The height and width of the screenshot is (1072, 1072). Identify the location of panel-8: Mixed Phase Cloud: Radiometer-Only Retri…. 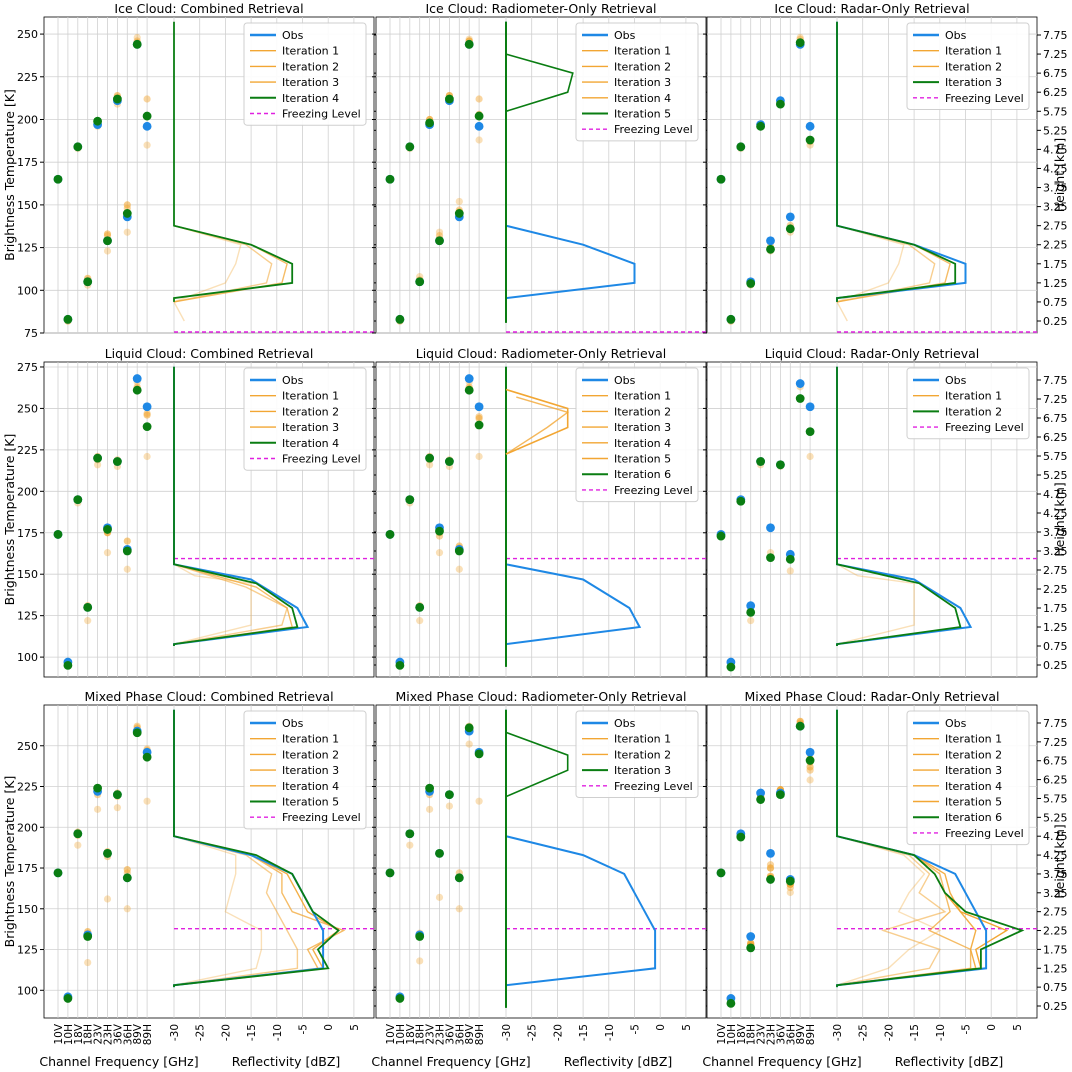
(540, 879).